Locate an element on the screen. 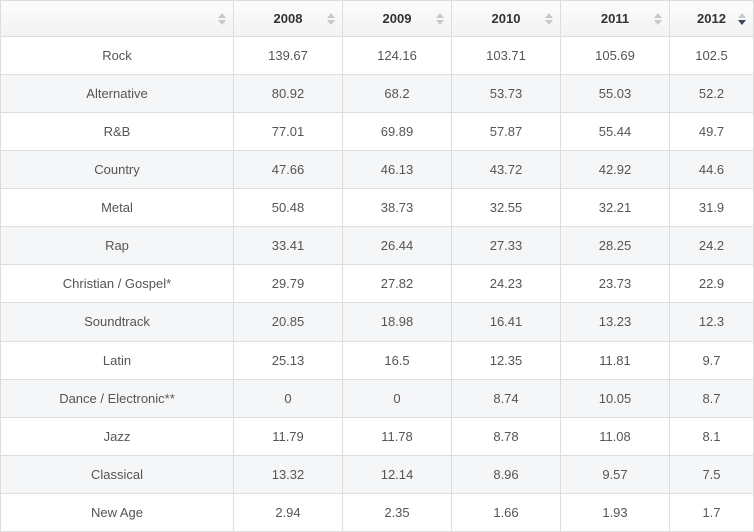 This screenshot has height=532, width=754. table-row: Classical 13.32 12.14 8.96 9.57 7.5 is located at coordinates (377, 474).